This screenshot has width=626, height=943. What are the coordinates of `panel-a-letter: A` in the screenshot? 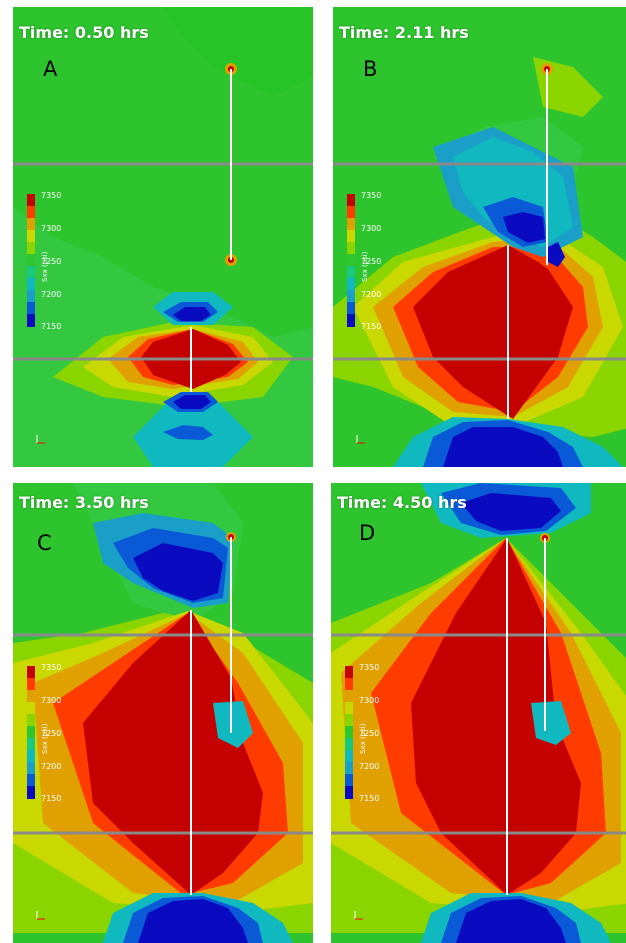 It's located at (50, 69).